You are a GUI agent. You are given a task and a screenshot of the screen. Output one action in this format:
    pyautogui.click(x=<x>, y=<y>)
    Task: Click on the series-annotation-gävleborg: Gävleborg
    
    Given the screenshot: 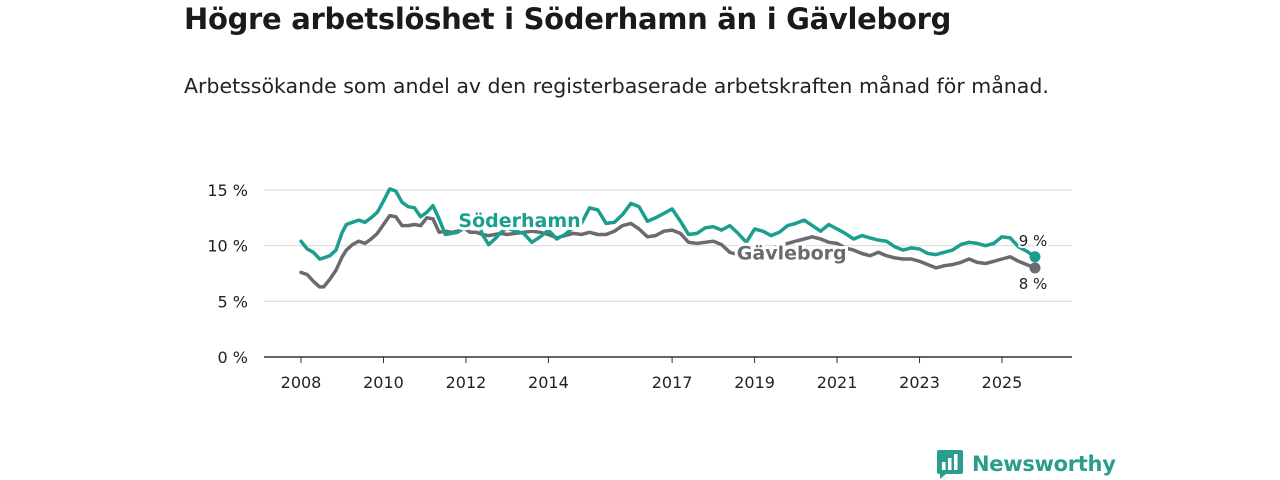 What is the action you would take?
    pyautogui.click(x=792, y=253)
    